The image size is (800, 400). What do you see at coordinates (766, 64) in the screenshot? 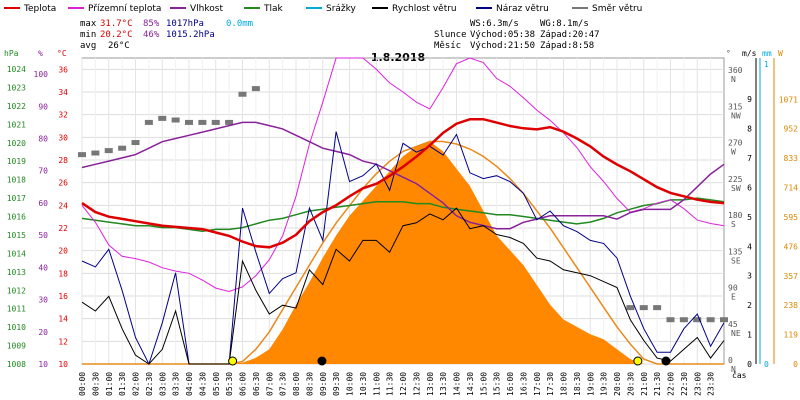
I see `rain-tick-label: 1` at bounding box center [766, 64].